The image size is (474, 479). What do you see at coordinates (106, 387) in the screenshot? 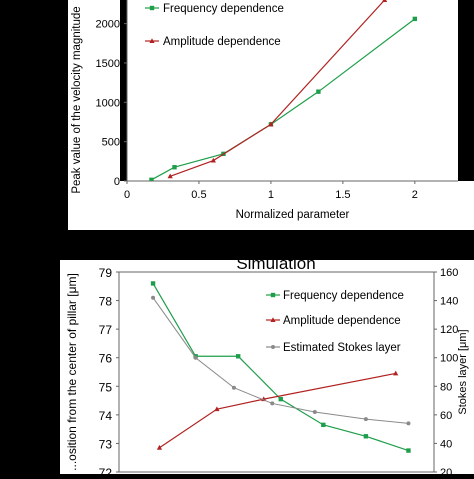
I see `bottom-y-tick-label: 75` at bounding box center [106, 387].